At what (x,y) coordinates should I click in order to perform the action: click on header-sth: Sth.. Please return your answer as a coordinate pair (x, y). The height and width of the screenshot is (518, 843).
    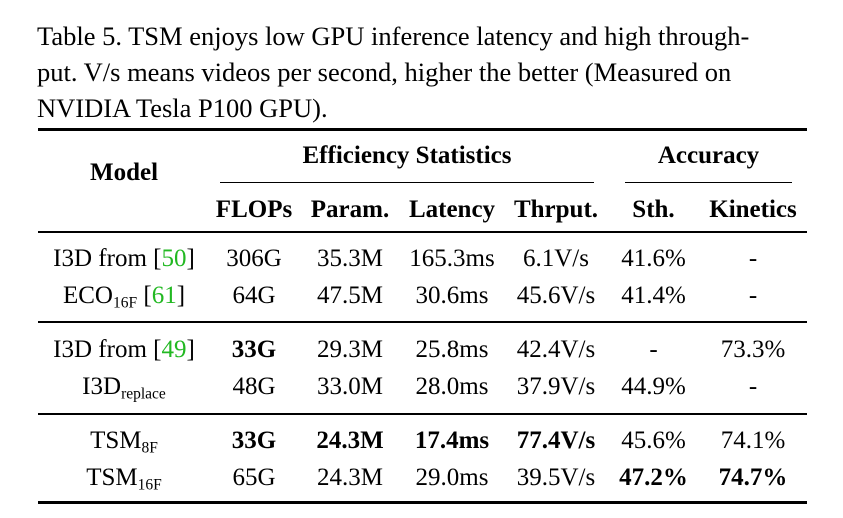
    Looking at the image, I should click on (653, 209).